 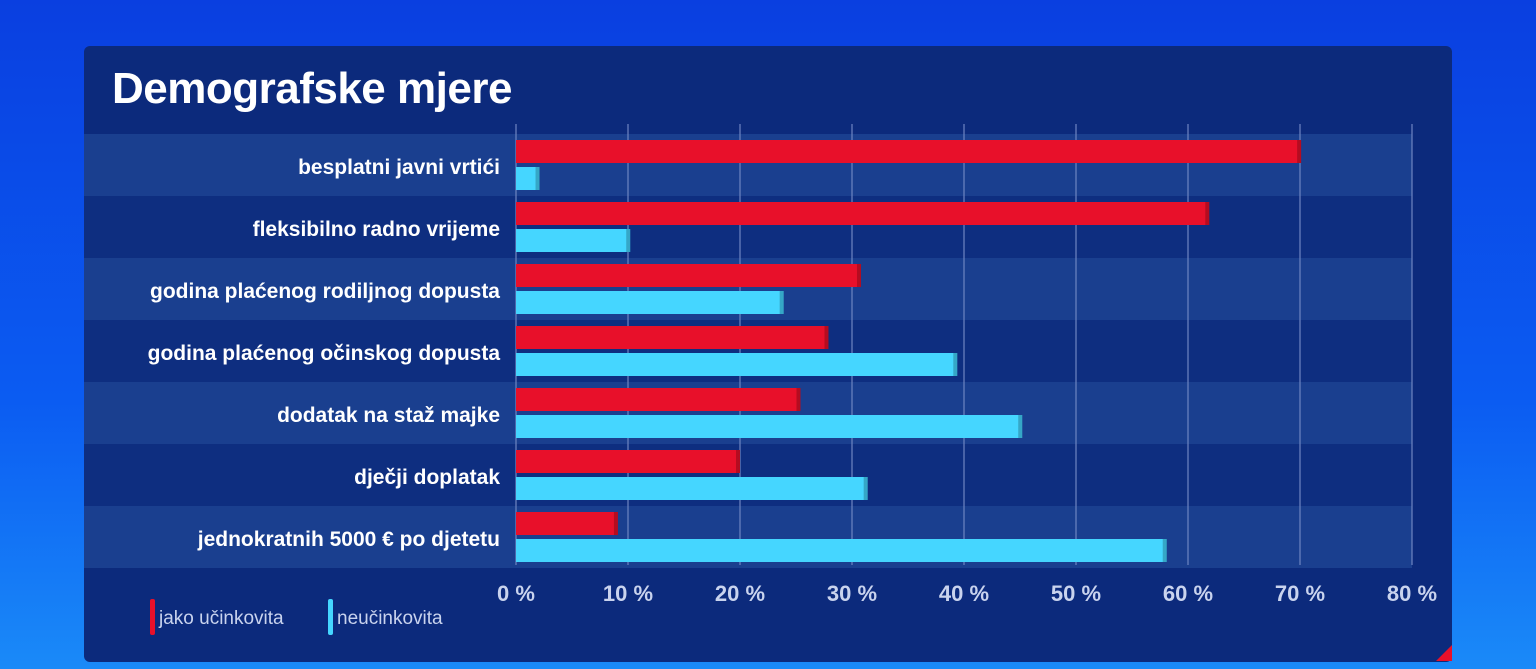 What do you see at coordinates (348, 539) in the screenshot?
I see `category-label: jednokratnih 5000 € po djetetu` at bounding box center [348, 539].